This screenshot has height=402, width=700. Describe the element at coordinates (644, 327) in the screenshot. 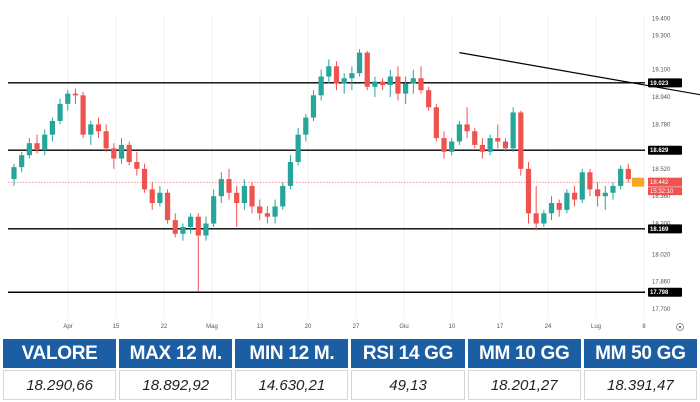

I see `x-tick-label: 8` at that location.